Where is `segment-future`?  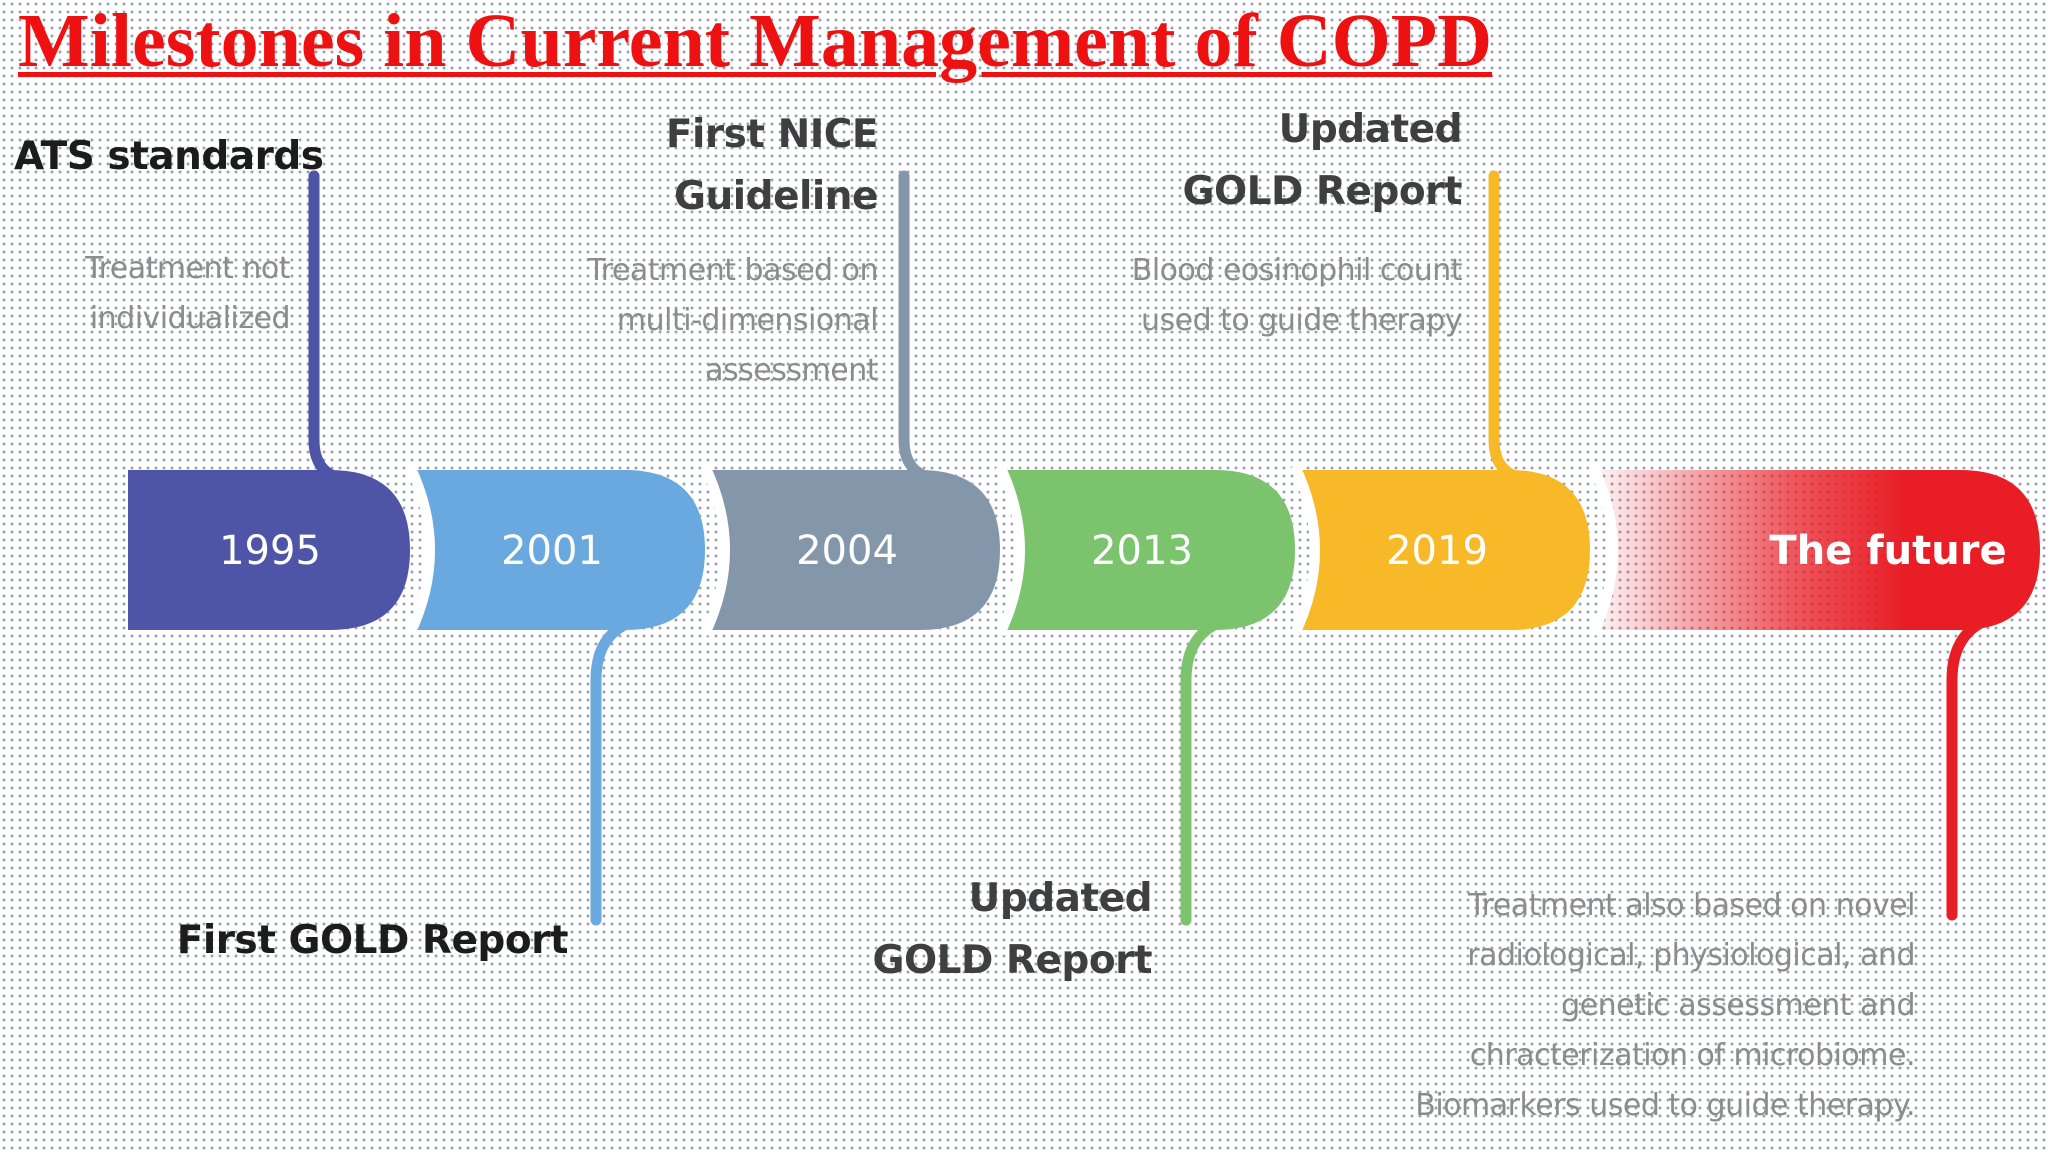 segment-future is located at coordinates (1817, 550).